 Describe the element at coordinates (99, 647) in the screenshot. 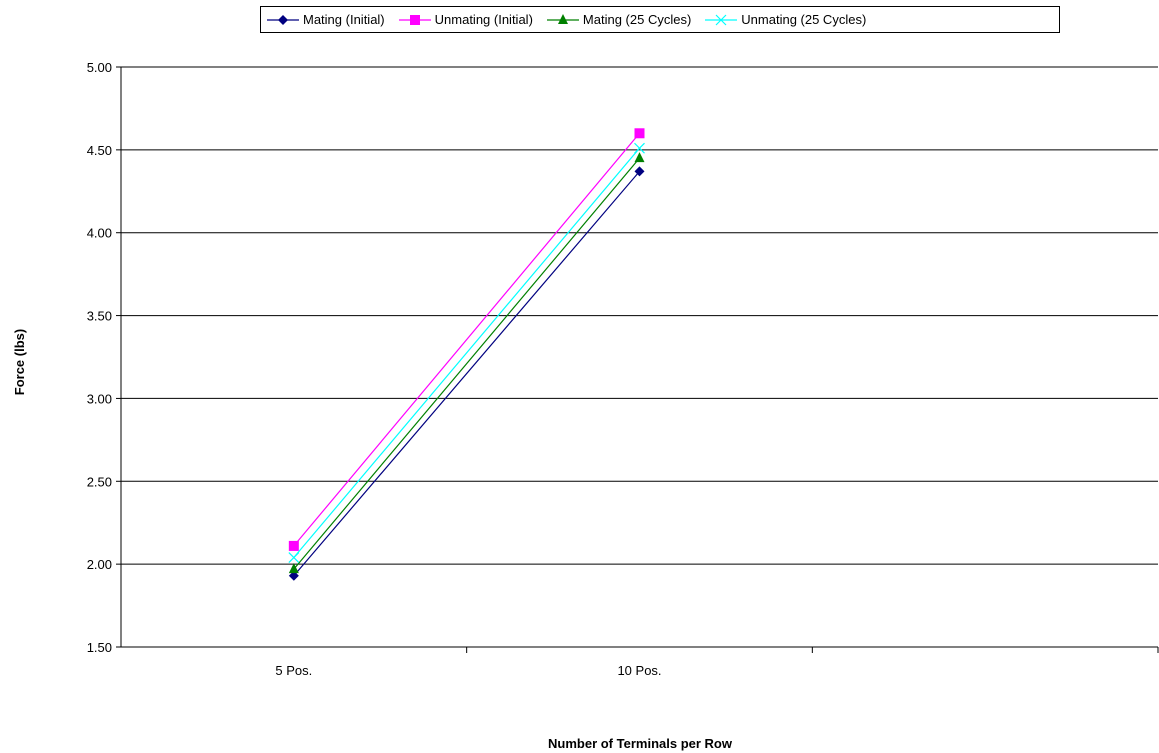

I see `y-tick-label: 1.50` at that location.